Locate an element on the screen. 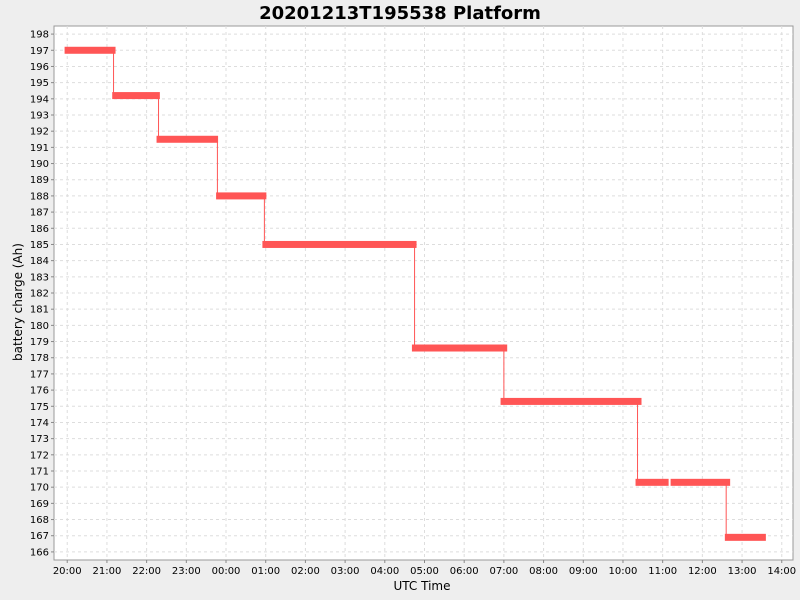  y-tick-label: 174 is located at coordinates (39, 423).